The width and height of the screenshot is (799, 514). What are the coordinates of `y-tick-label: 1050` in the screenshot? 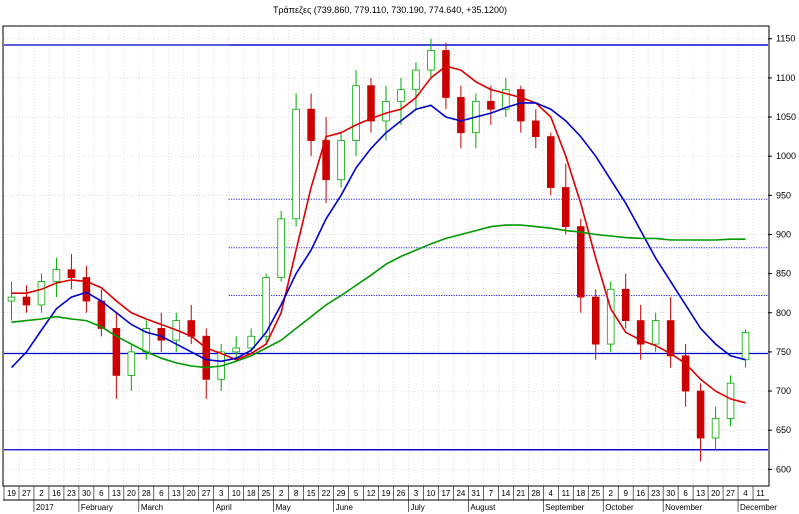 It's located at (786, 117).